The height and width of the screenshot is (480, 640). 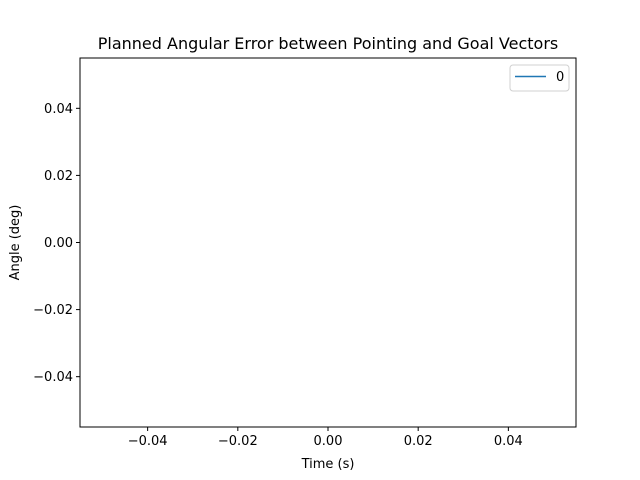 I want to click on x-axis-label: Time (s), so click(x=328, y=464).